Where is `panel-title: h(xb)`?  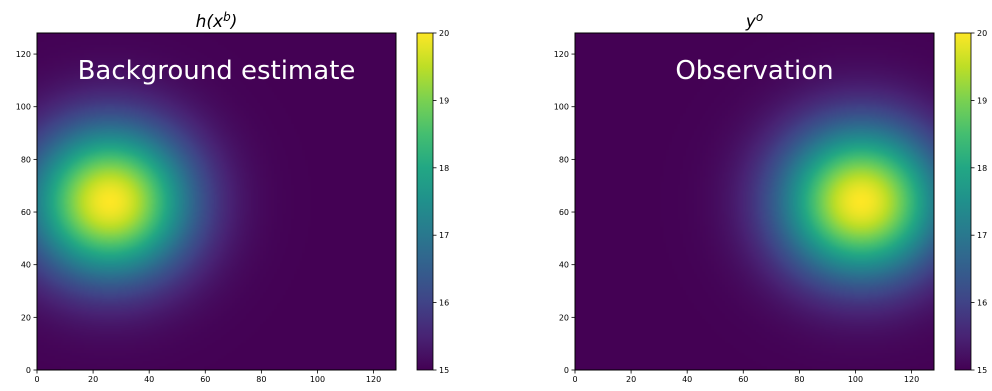 panel-title: h(xb) is located at coordinates (217, 21).